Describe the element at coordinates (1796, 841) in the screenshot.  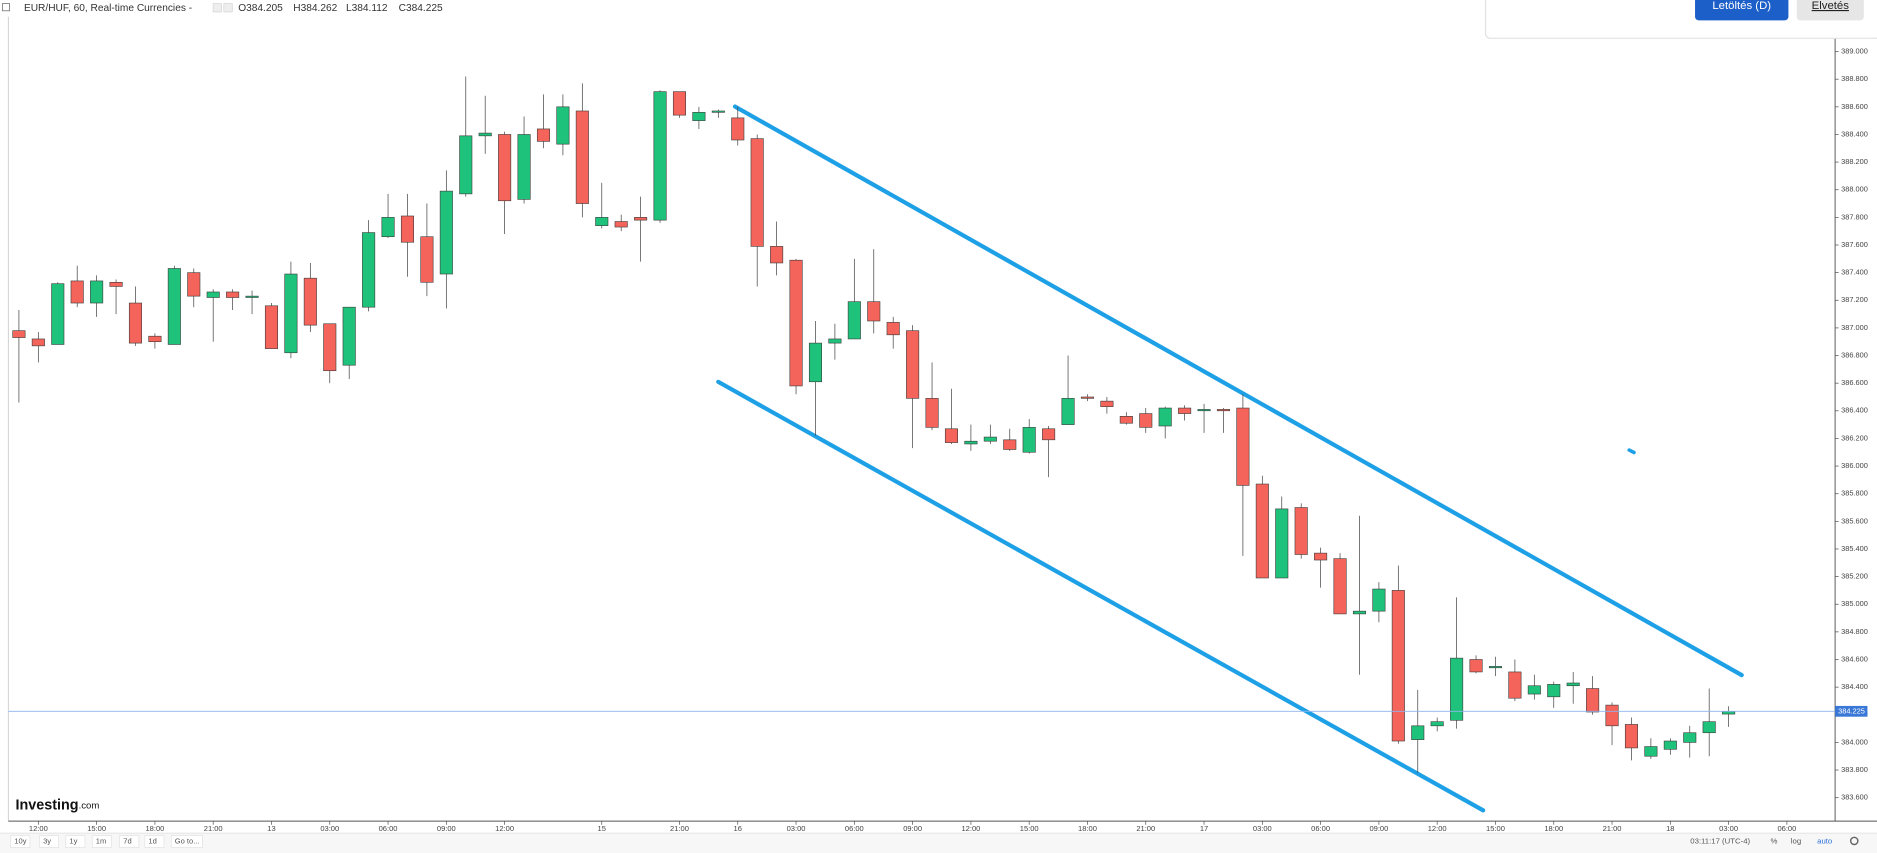
I see `log-button: log` at that location.